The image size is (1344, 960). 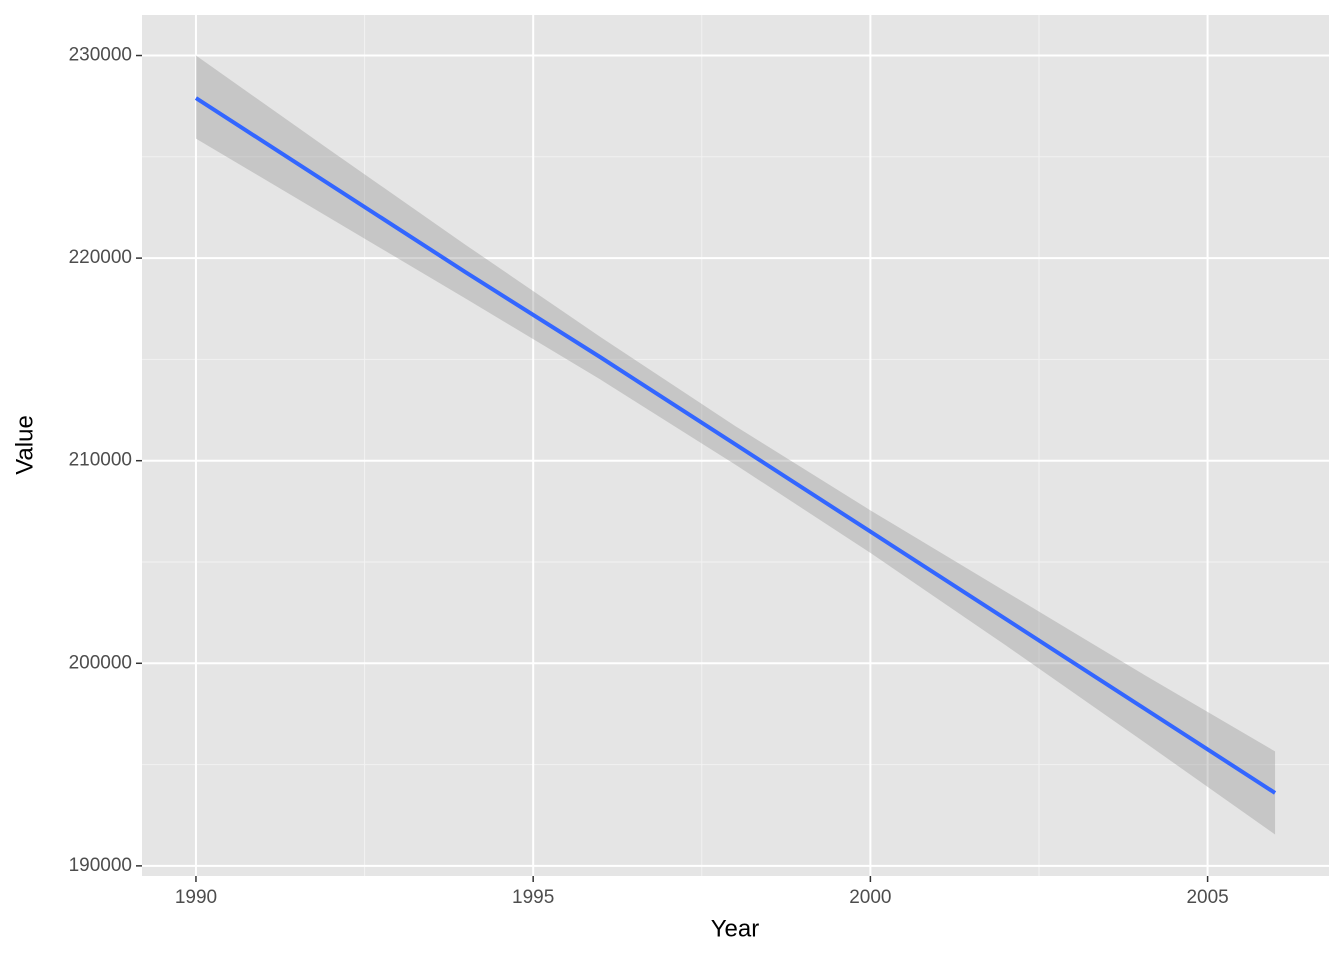 I want to click on x-tick-label: 2000, so click(x=870, y=897).